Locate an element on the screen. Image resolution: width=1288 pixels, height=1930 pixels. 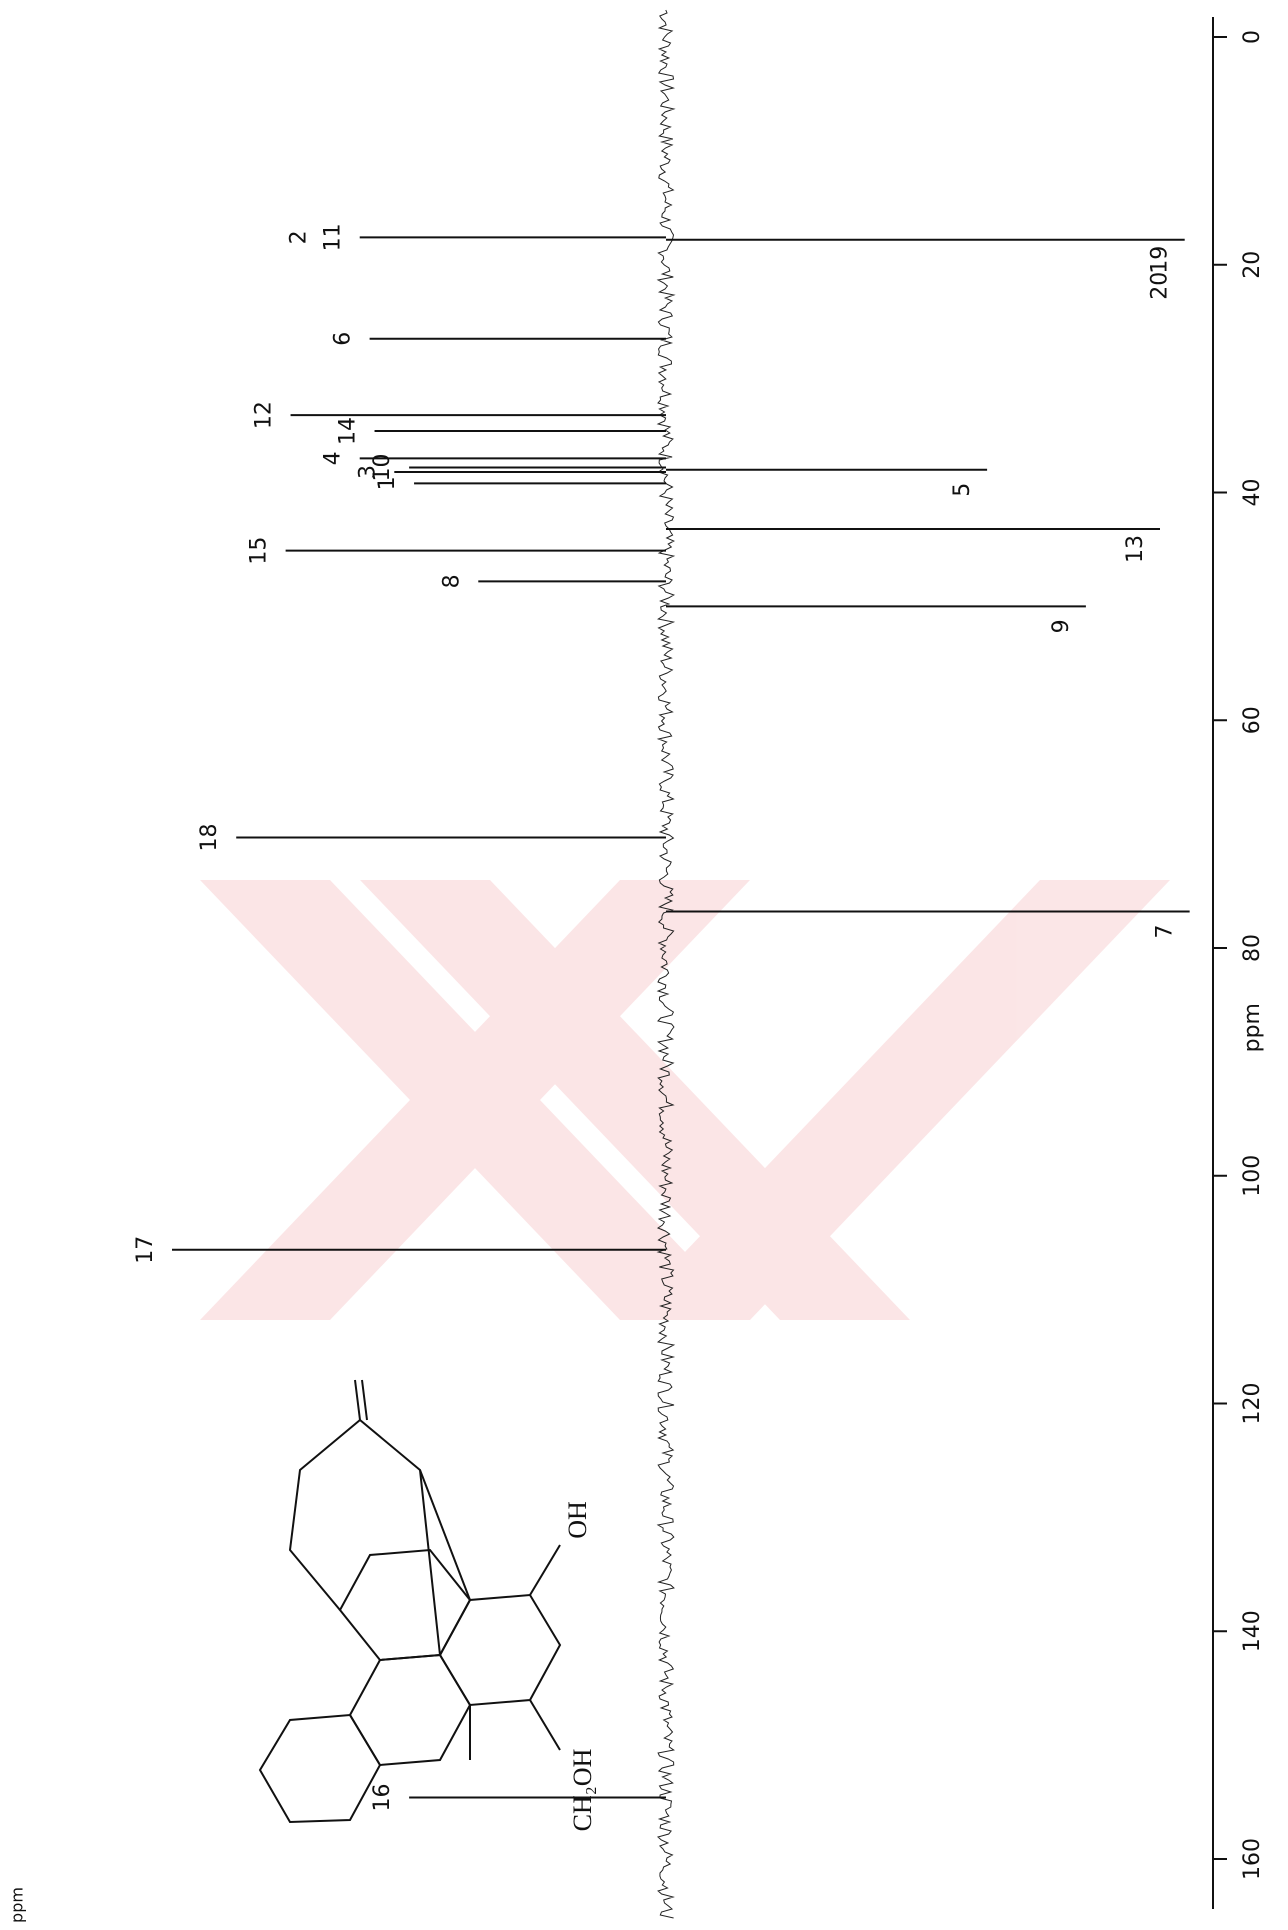
peak-label: 6 is located at coordinates (343, 339).